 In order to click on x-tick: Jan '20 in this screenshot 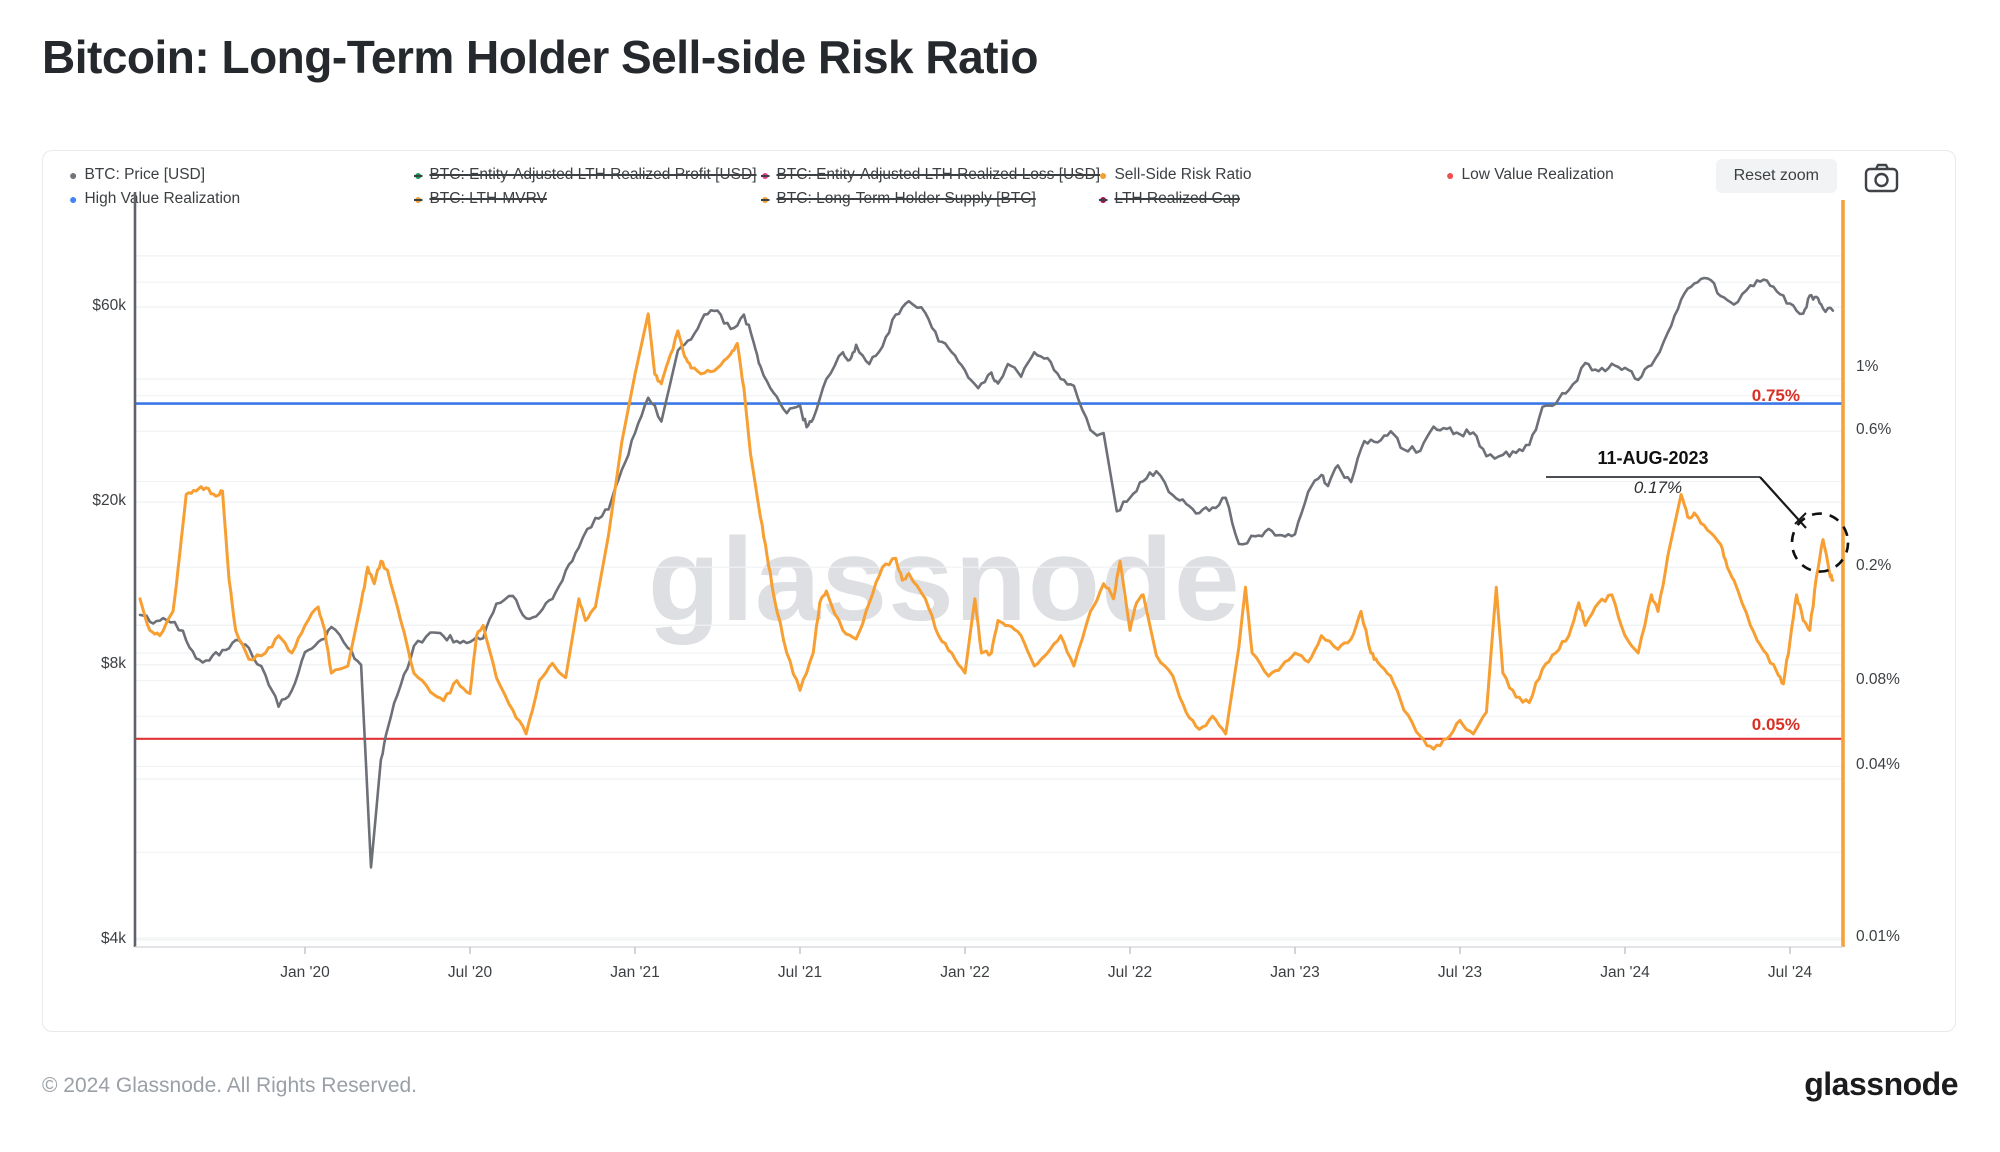, I will do `click(305, 972)`.